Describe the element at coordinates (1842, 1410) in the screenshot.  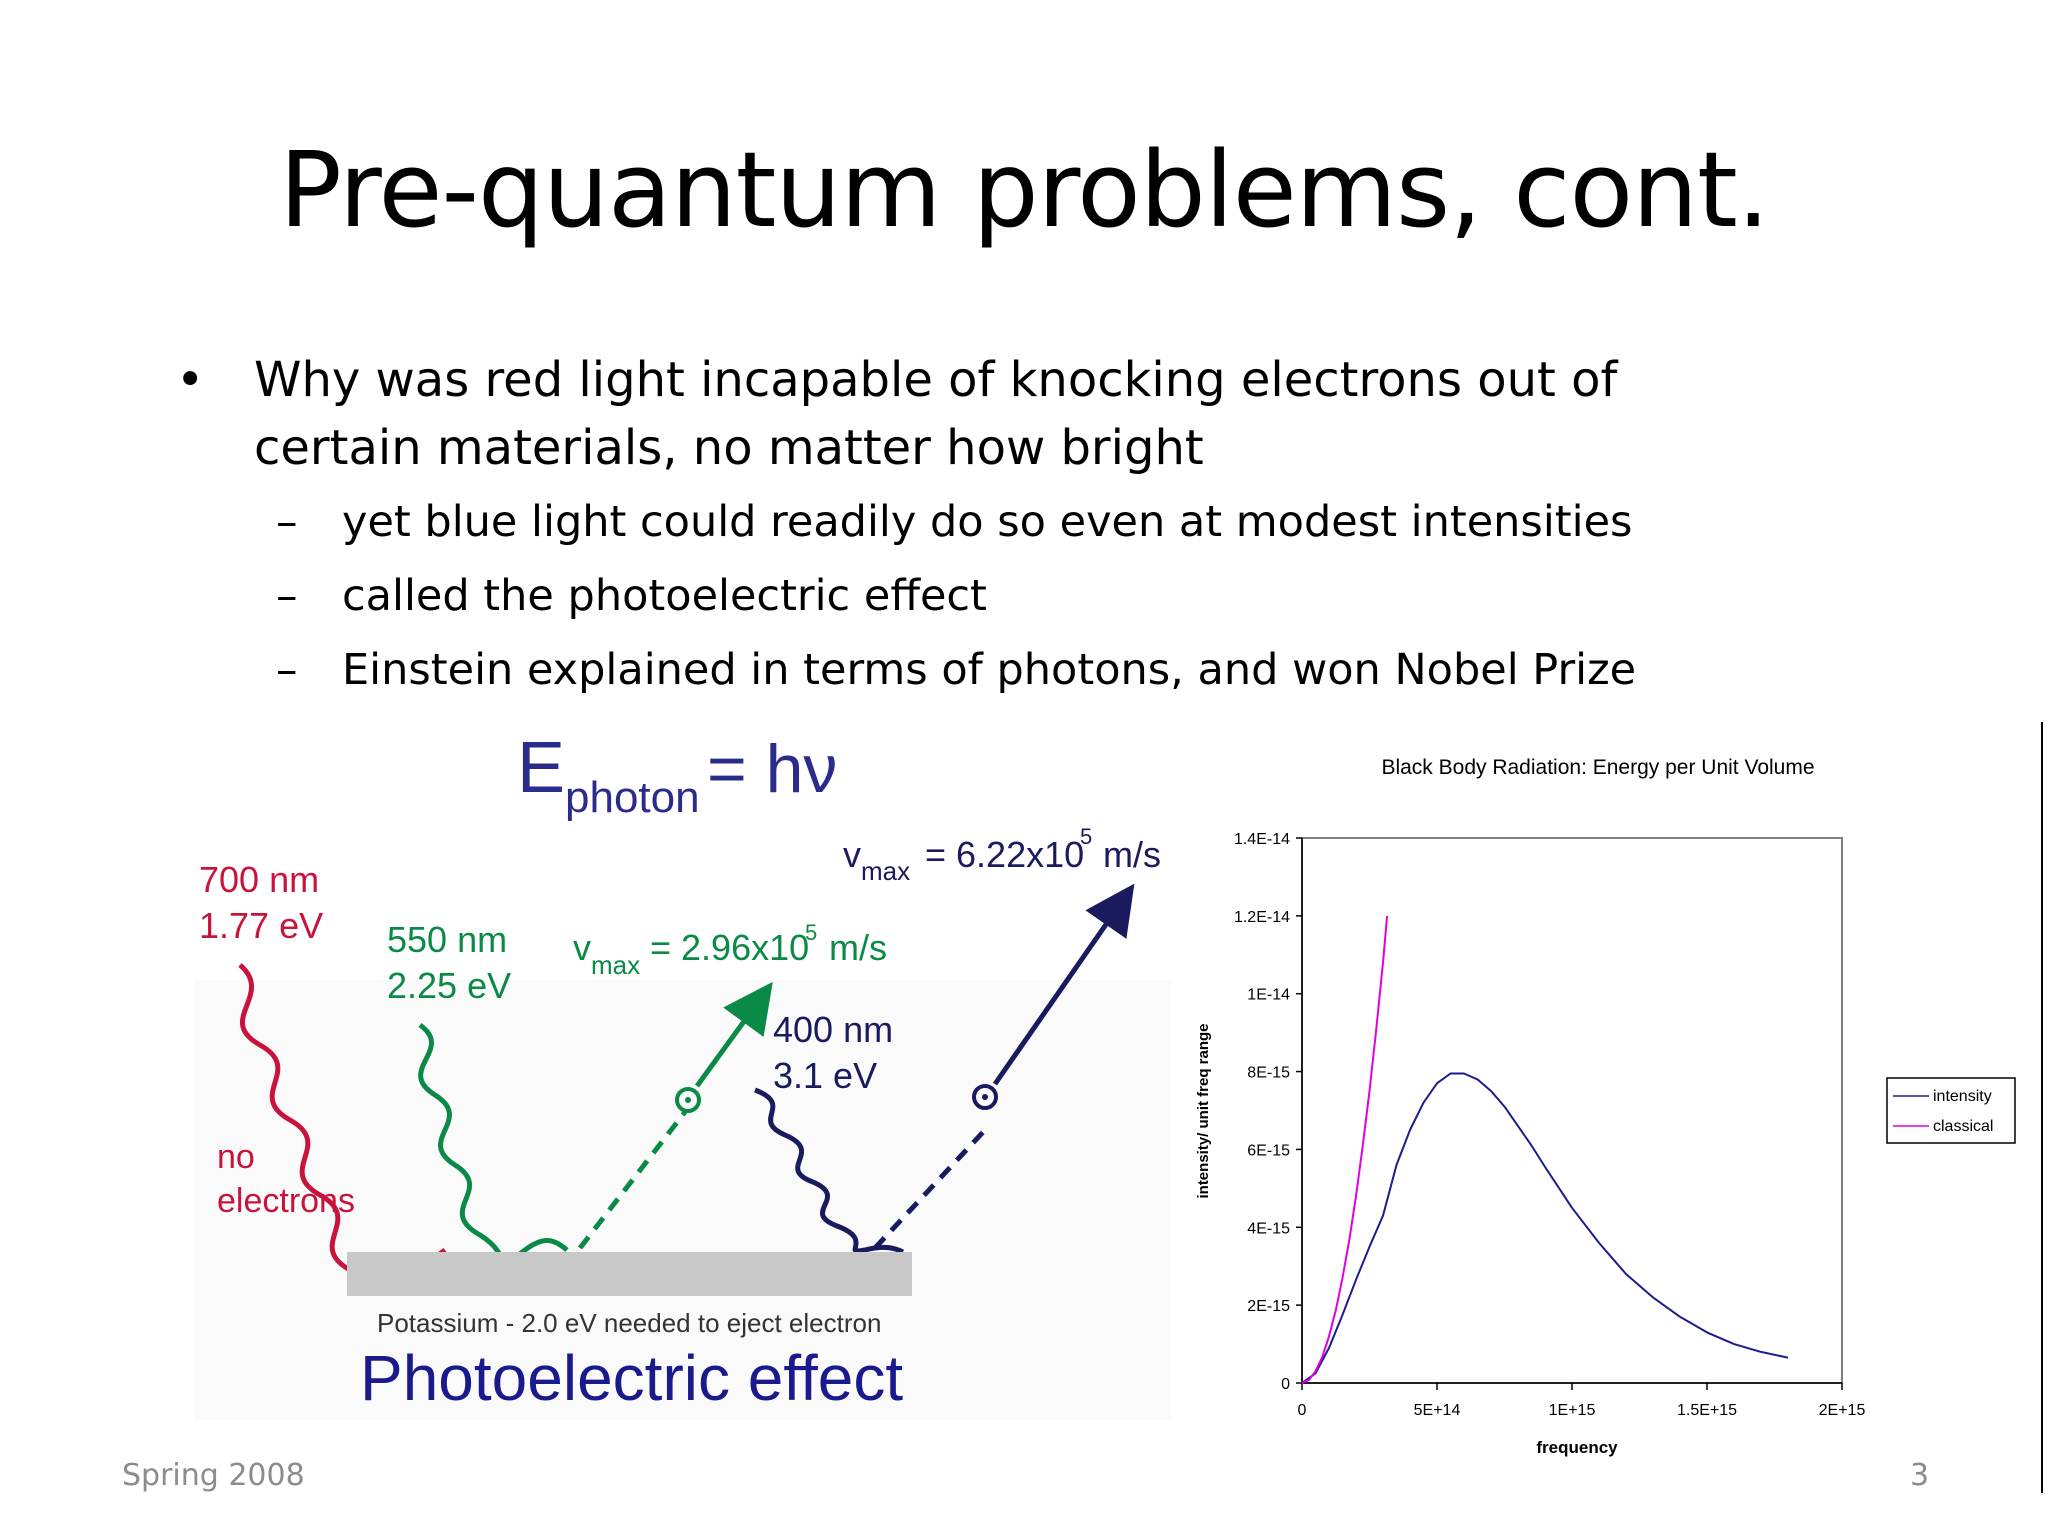
I see `x-tick-label: 2E+15` at that location.